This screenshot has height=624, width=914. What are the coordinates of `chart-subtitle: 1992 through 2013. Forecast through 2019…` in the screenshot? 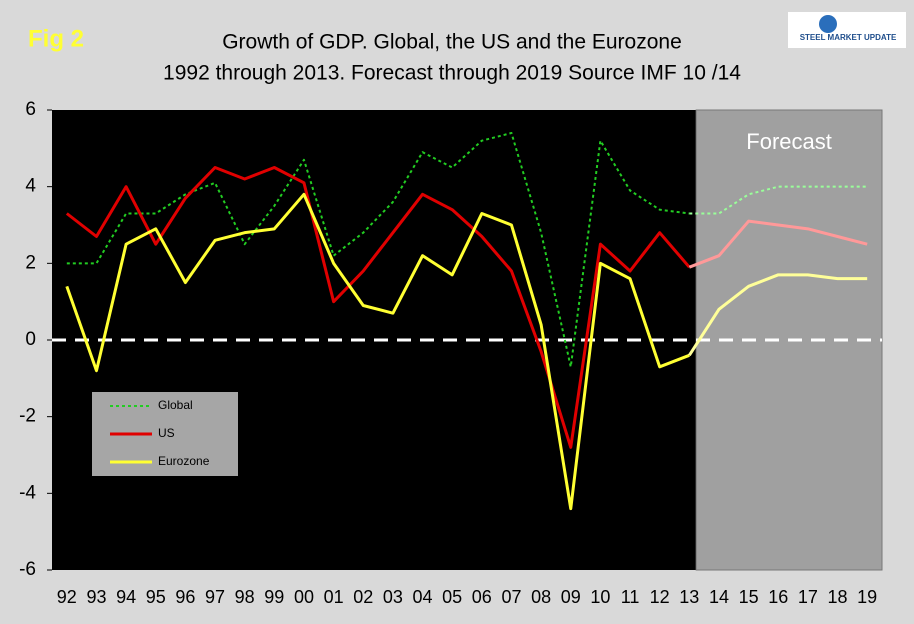 It's located at (452, 73).